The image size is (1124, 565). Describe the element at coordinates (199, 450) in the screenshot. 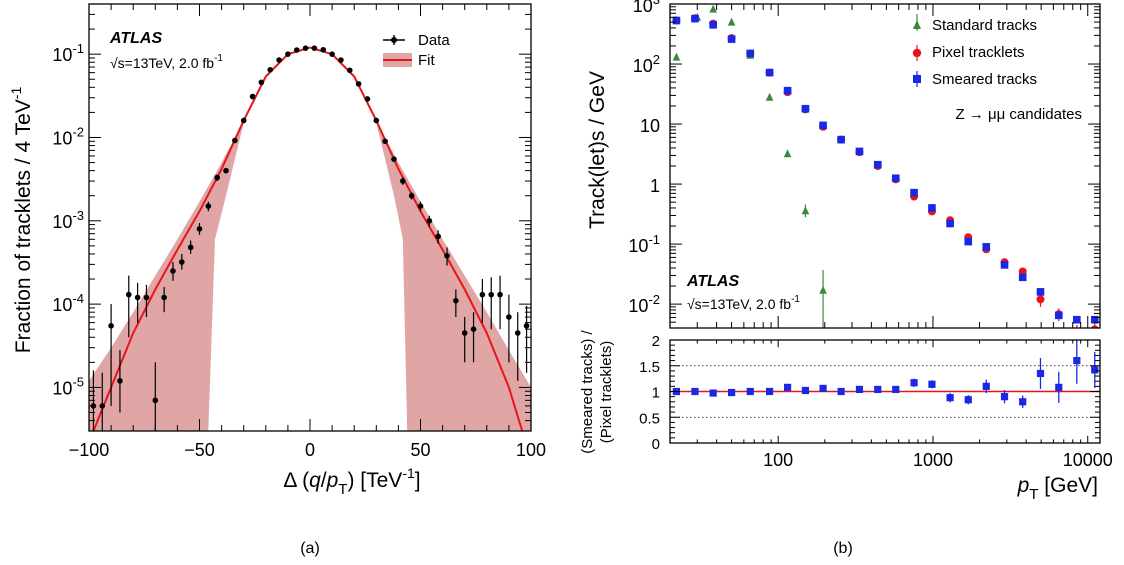

I see `x-tick-label: −50` at that location.